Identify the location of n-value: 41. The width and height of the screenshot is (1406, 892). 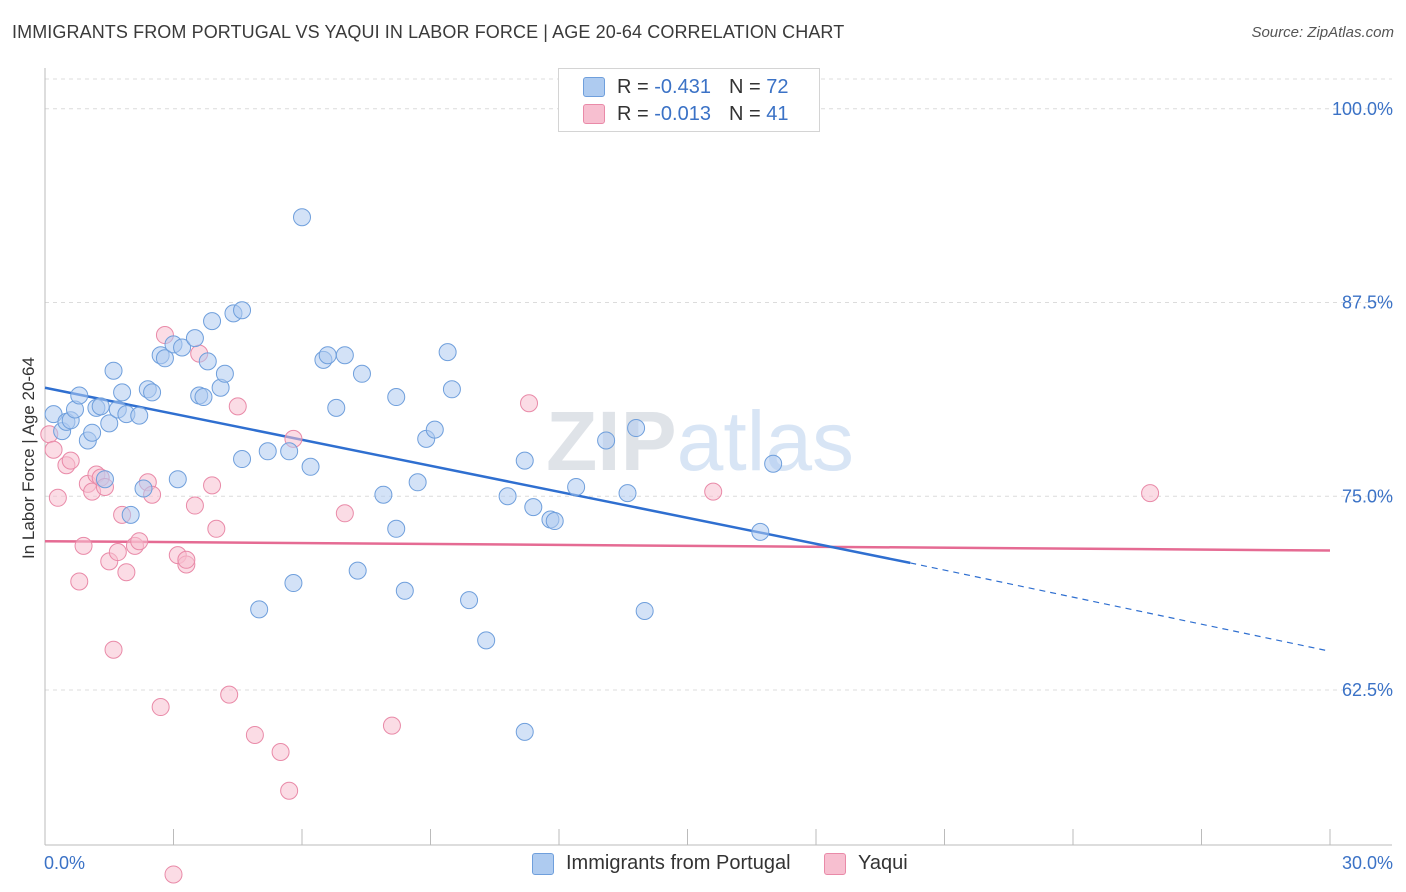
(777, 113).